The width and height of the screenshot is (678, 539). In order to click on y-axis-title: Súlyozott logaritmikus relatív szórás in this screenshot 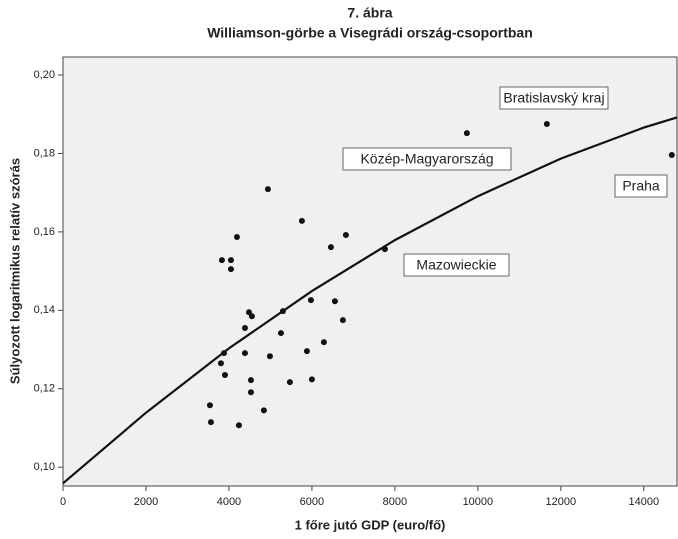, I will do `click(14, 271)`.